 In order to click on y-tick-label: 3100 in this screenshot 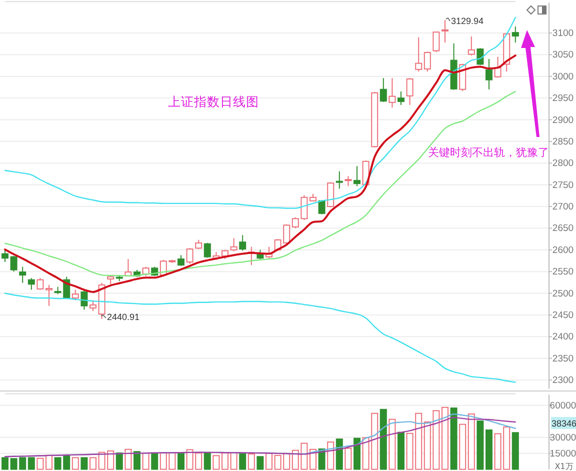, I will do `click(563, 34)`.